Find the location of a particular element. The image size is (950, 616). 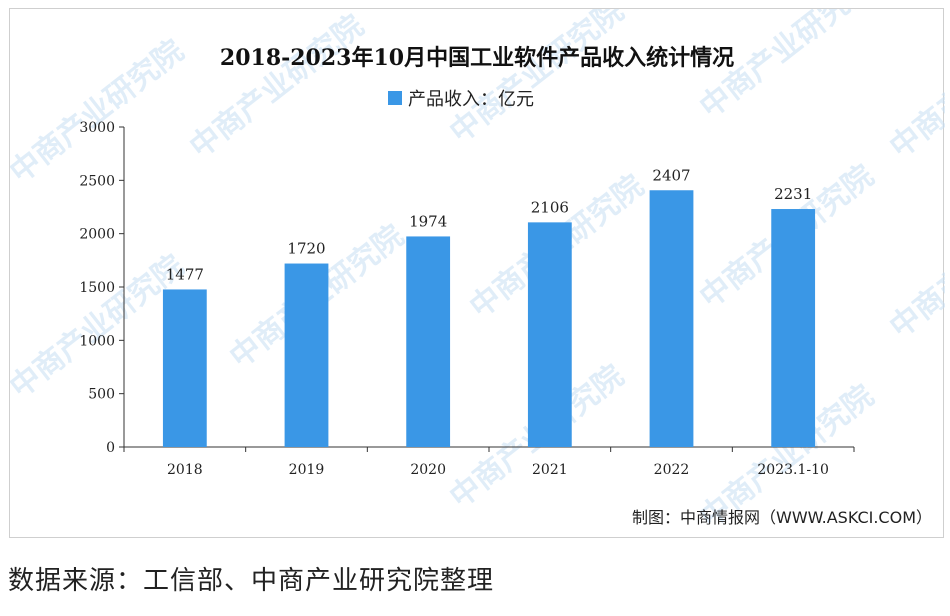

y-tick-label: 2500 is located at coordinates (97, 181).